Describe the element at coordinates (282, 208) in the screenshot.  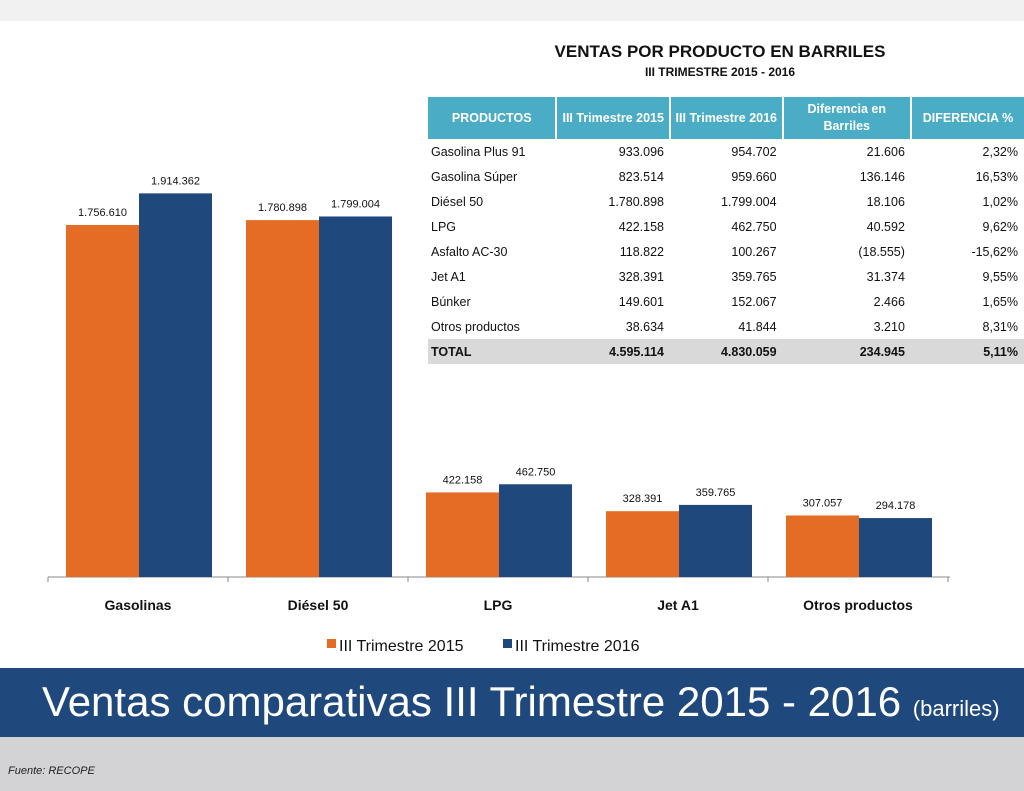
I see `data-label: 1.780.898` at that location.